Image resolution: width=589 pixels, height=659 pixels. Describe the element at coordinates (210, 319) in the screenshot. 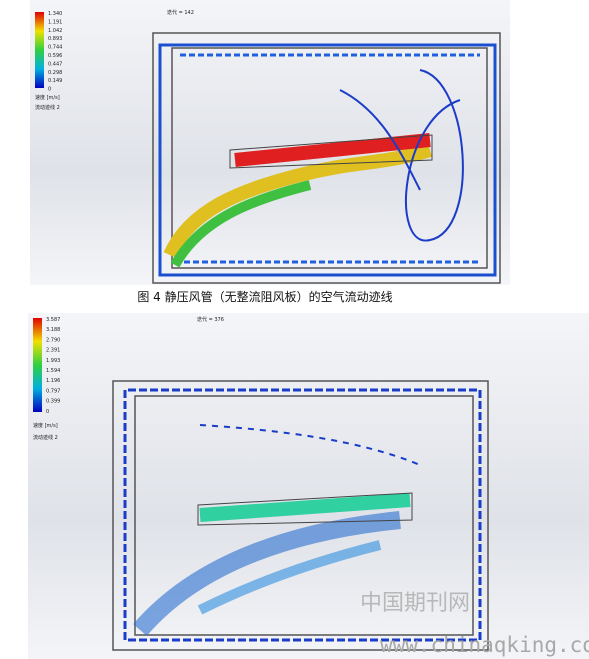

I see `iteration-label: 迭代 = 376` at that location.